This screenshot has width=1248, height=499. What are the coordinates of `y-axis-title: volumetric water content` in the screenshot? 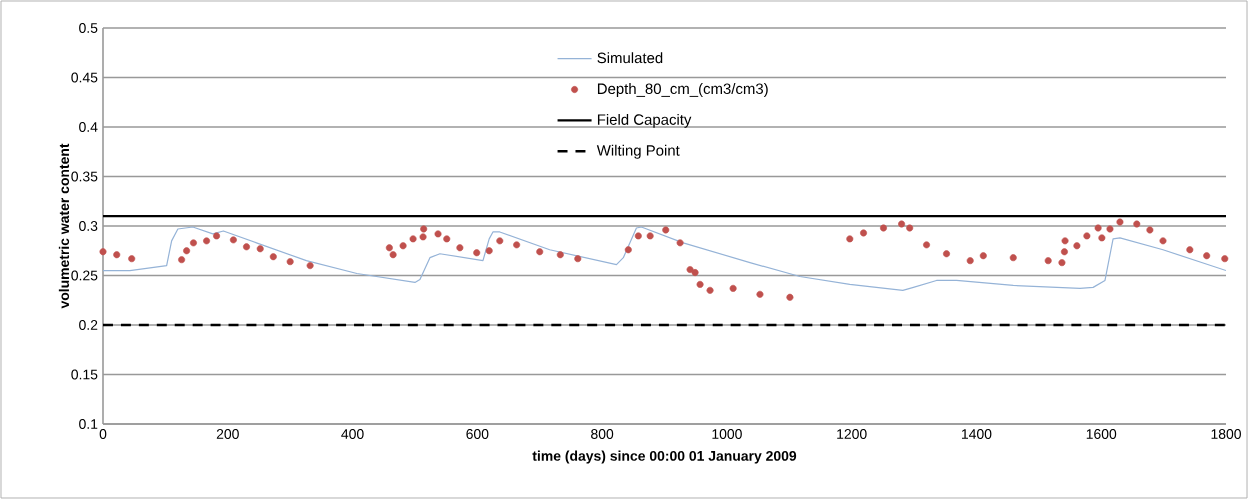 It's located at (64, 226).